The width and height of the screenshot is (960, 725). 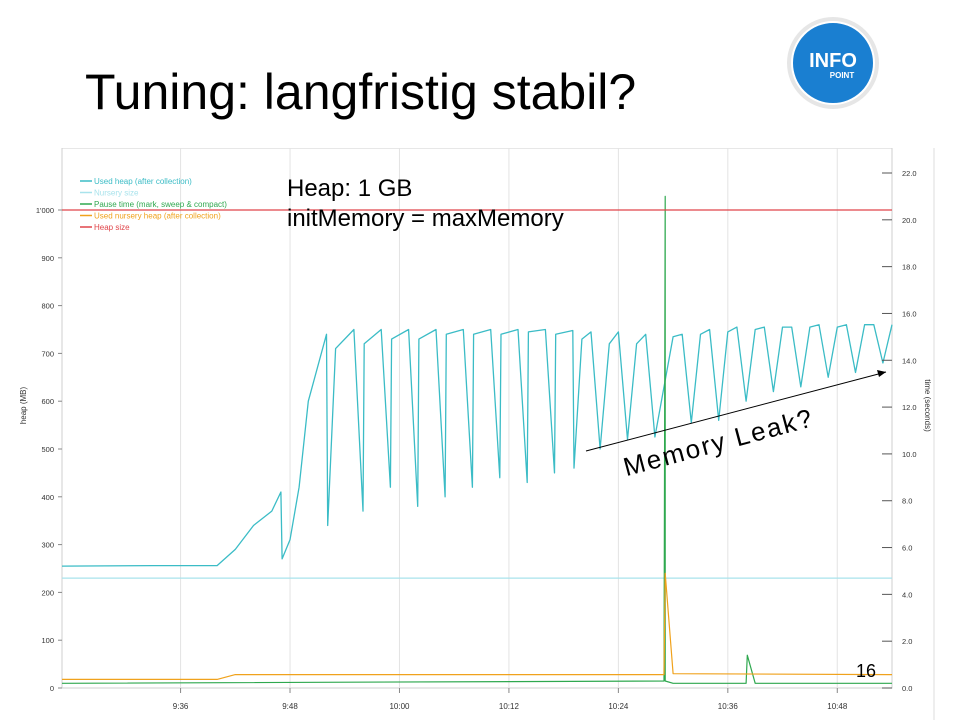 I want to click on heap-annotation: Heap: 1 GB initMemory = maxMemory, so click(x=425, y=204).